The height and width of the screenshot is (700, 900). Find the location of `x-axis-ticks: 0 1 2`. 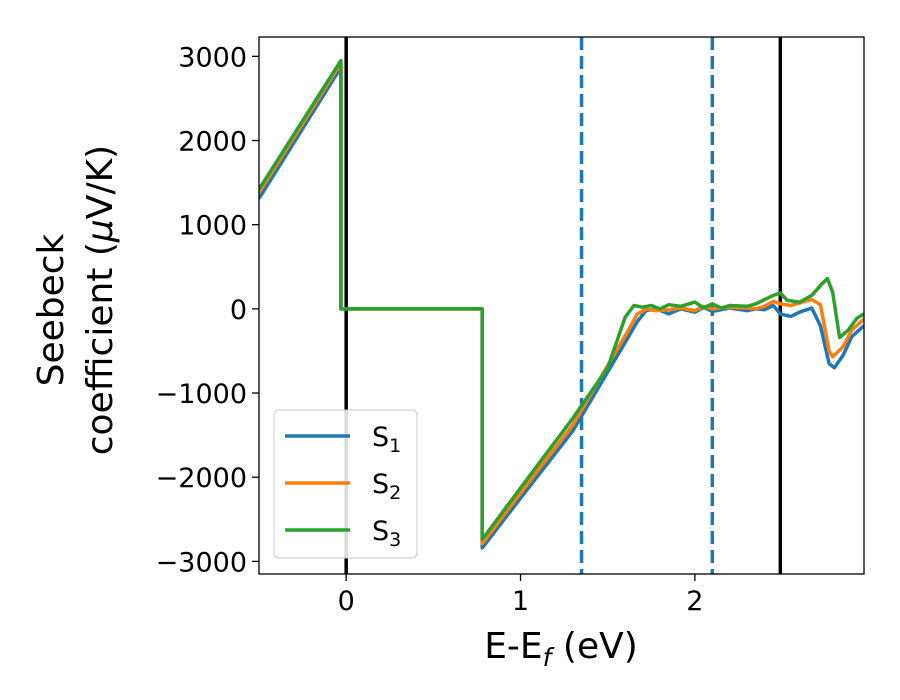

x-axis-ticks: 0 1 2 is located at coordinates (520, 595).